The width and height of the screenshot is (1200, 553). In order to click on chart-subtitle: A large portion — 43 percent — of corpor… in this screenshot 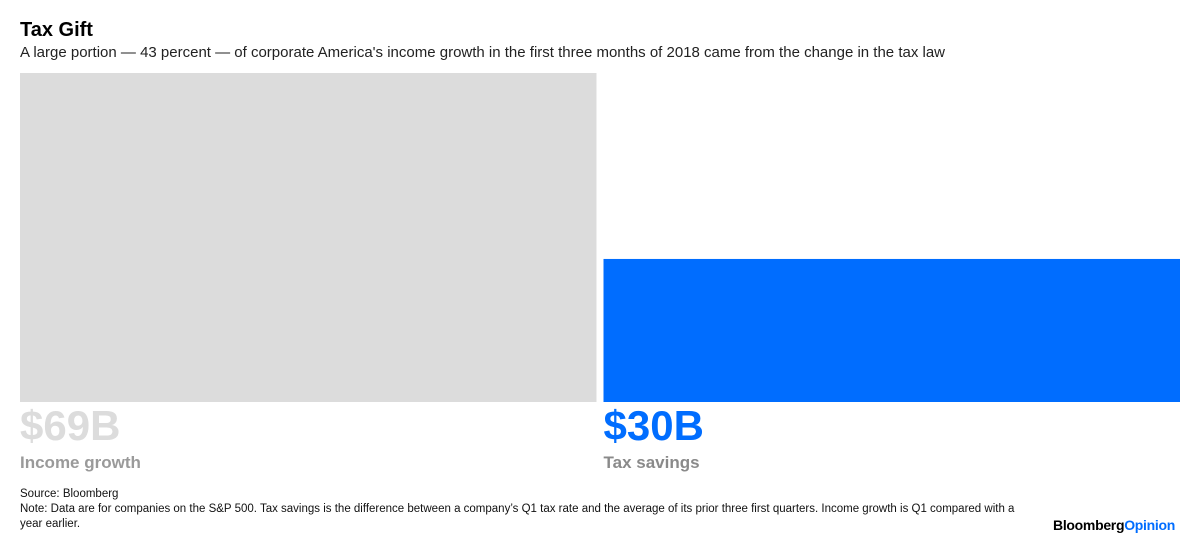, I will do `click(483, 52)`.